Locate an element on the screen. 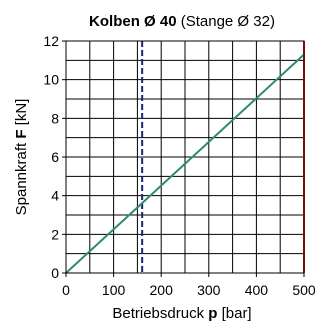 The image size is (327, 325). x-axis-label-suffix: [bar] is located at coordinates (234, 313).